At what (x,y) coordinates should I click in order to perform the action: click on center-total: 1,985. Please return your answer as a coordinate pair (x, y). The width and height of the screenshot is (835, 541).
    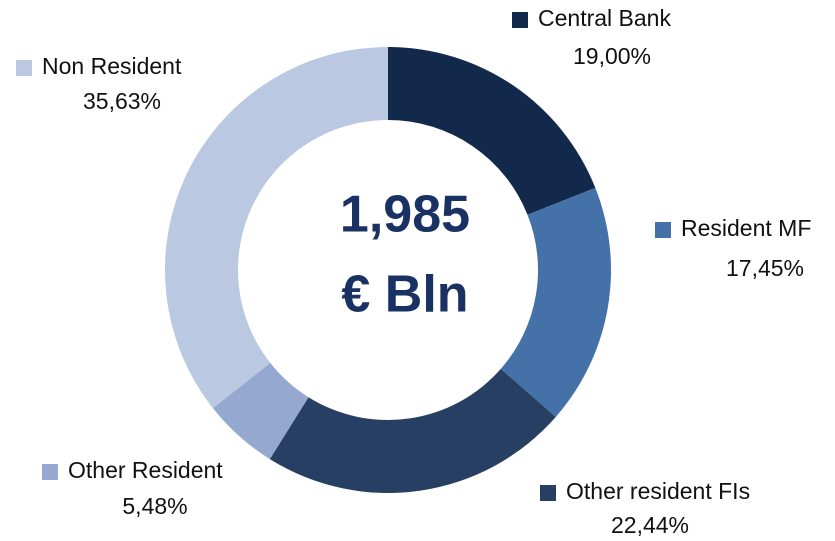
    Looking at the image, I should click on (405, 215).